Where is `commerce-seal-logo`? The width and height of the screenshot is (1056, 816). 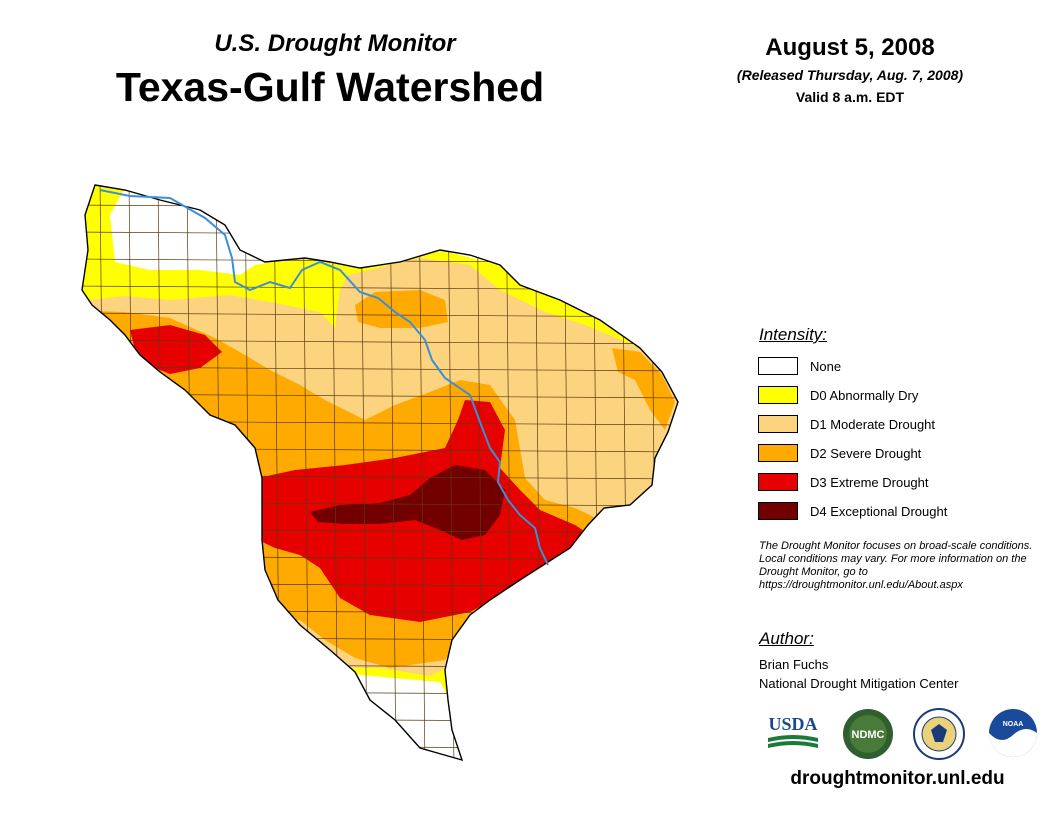
commerce-seal-logo is located at coordinates (939, 734).